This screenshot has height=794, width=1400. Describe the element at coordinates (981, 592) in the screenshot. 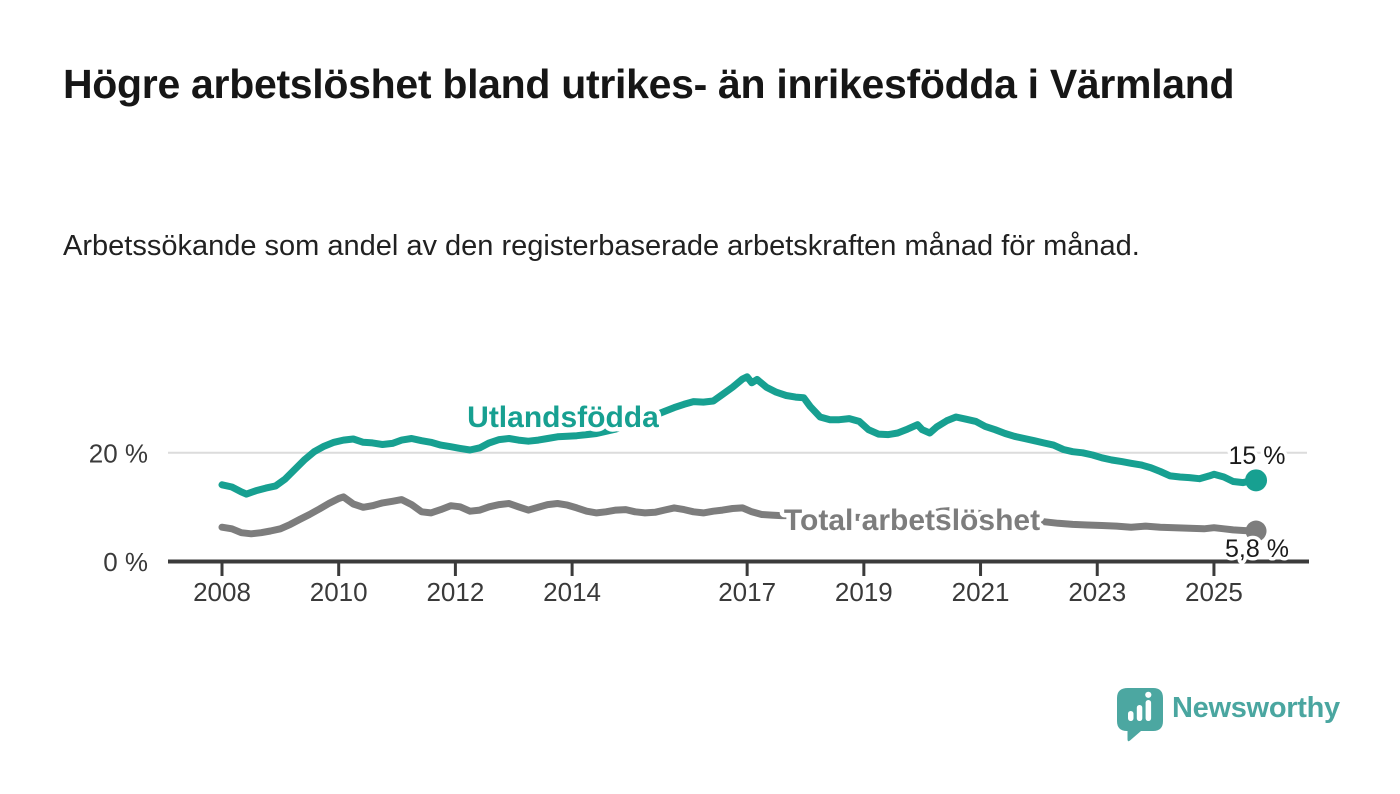

I see `x-tick-label: 2021` at that location.